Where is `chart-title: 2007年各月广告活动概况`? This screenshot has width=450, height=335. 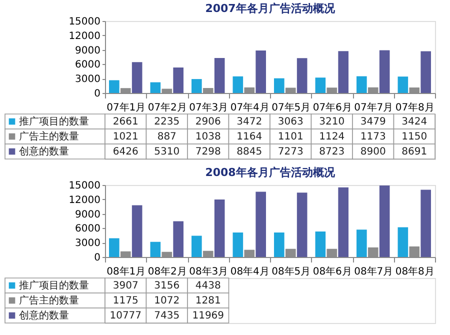 chart-title: 2007年各月广告活动概况 is located at coordinates (270, 8).